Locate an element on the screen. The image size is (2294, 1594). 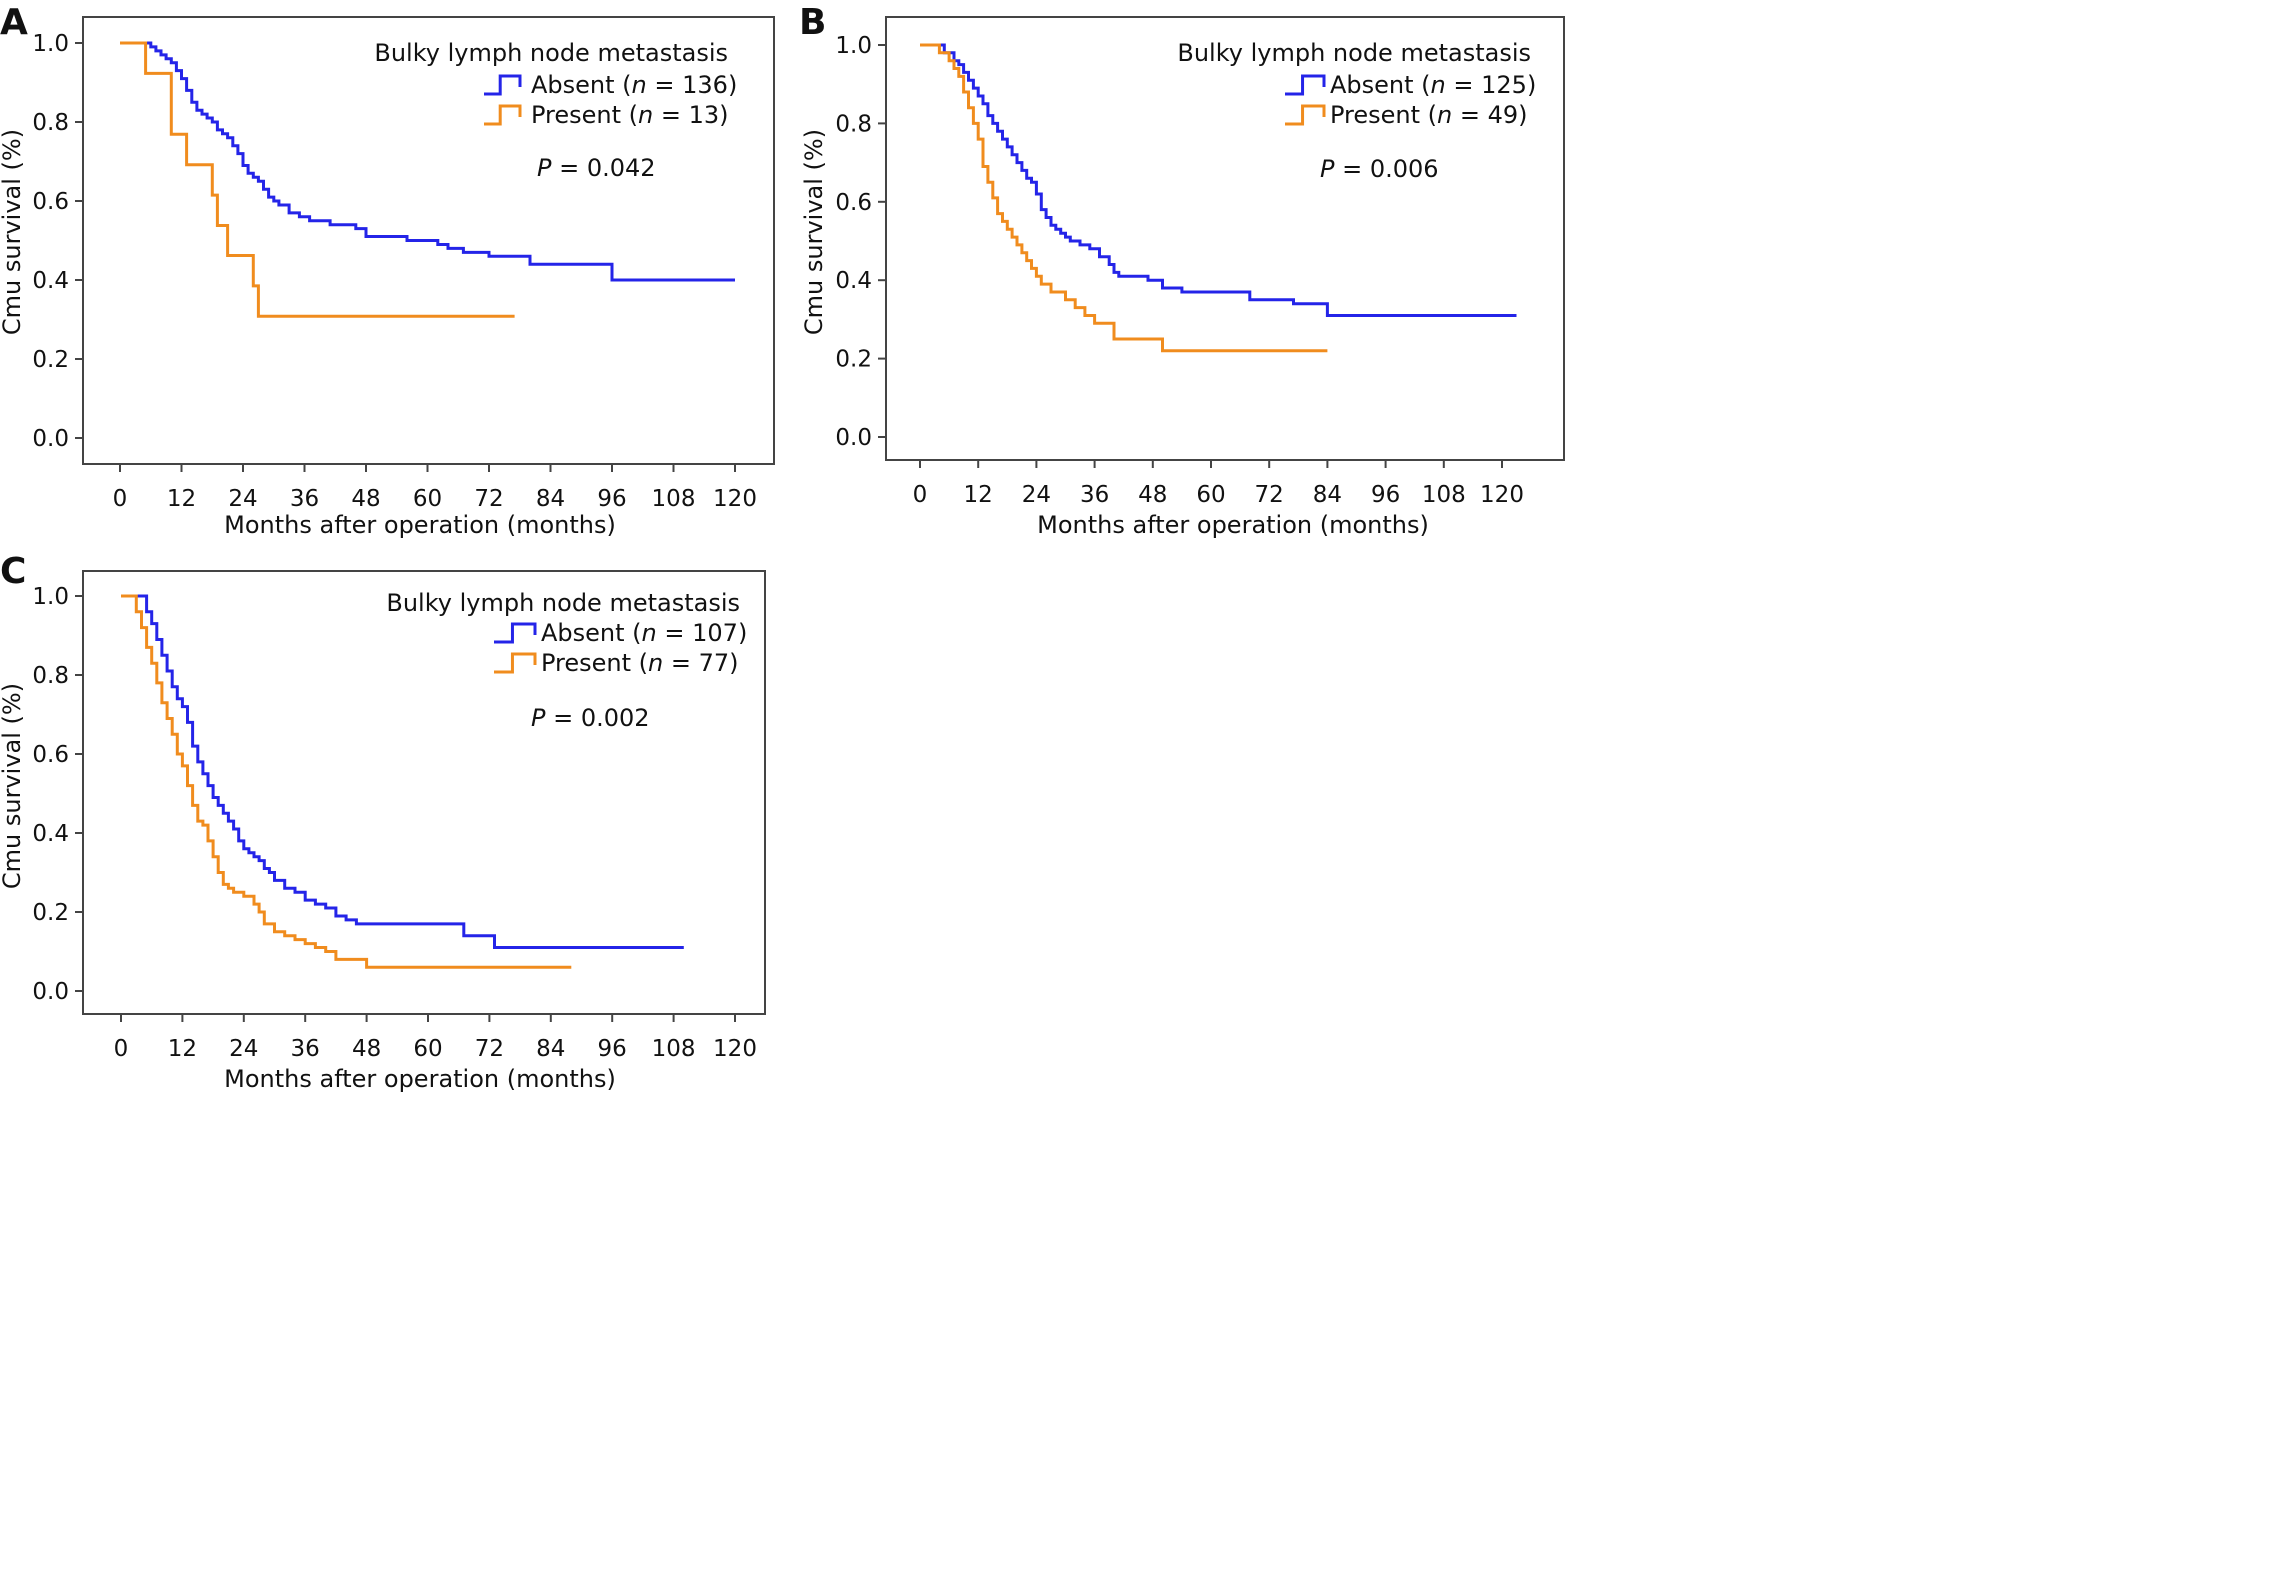
legend-swatch-present is located at coordinates (503, 115).